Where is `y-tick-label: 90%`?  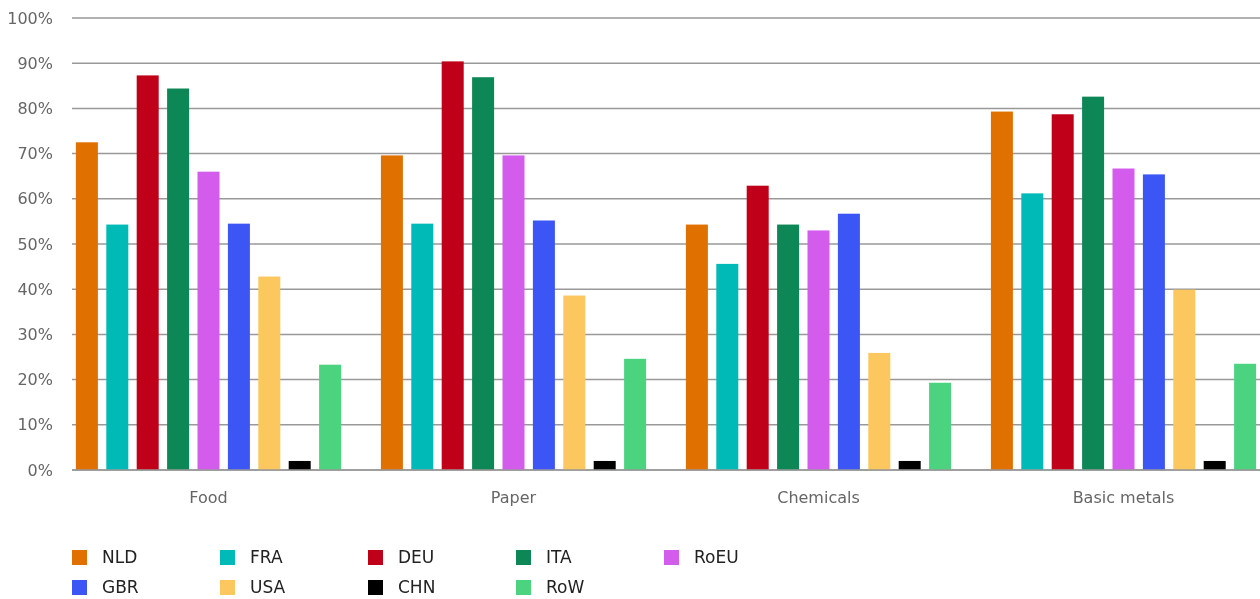 y-tick-label: 90% is located at coordinates (35, 63).